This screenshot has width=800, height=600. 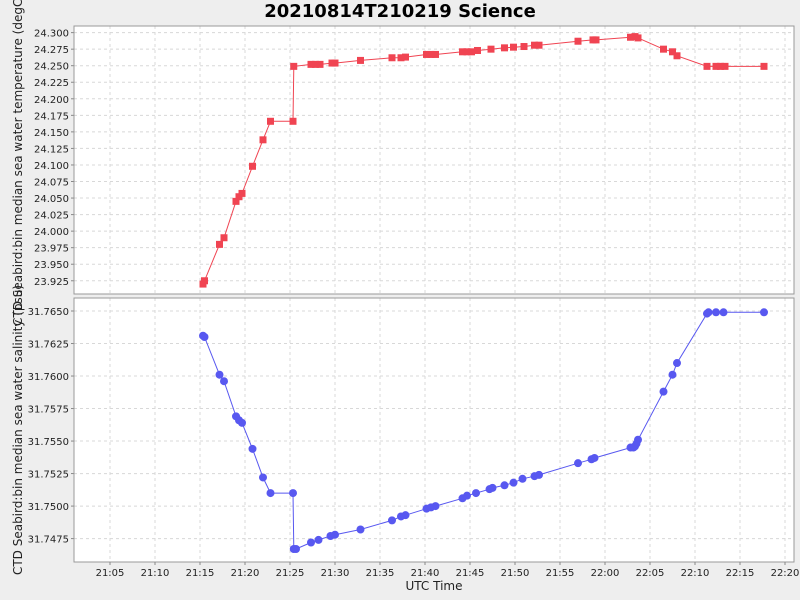 What do you see at coordinates (155, 573) in the screenshot?
I see `x-tick-label: 21:10` at bounding box center [155, 573].